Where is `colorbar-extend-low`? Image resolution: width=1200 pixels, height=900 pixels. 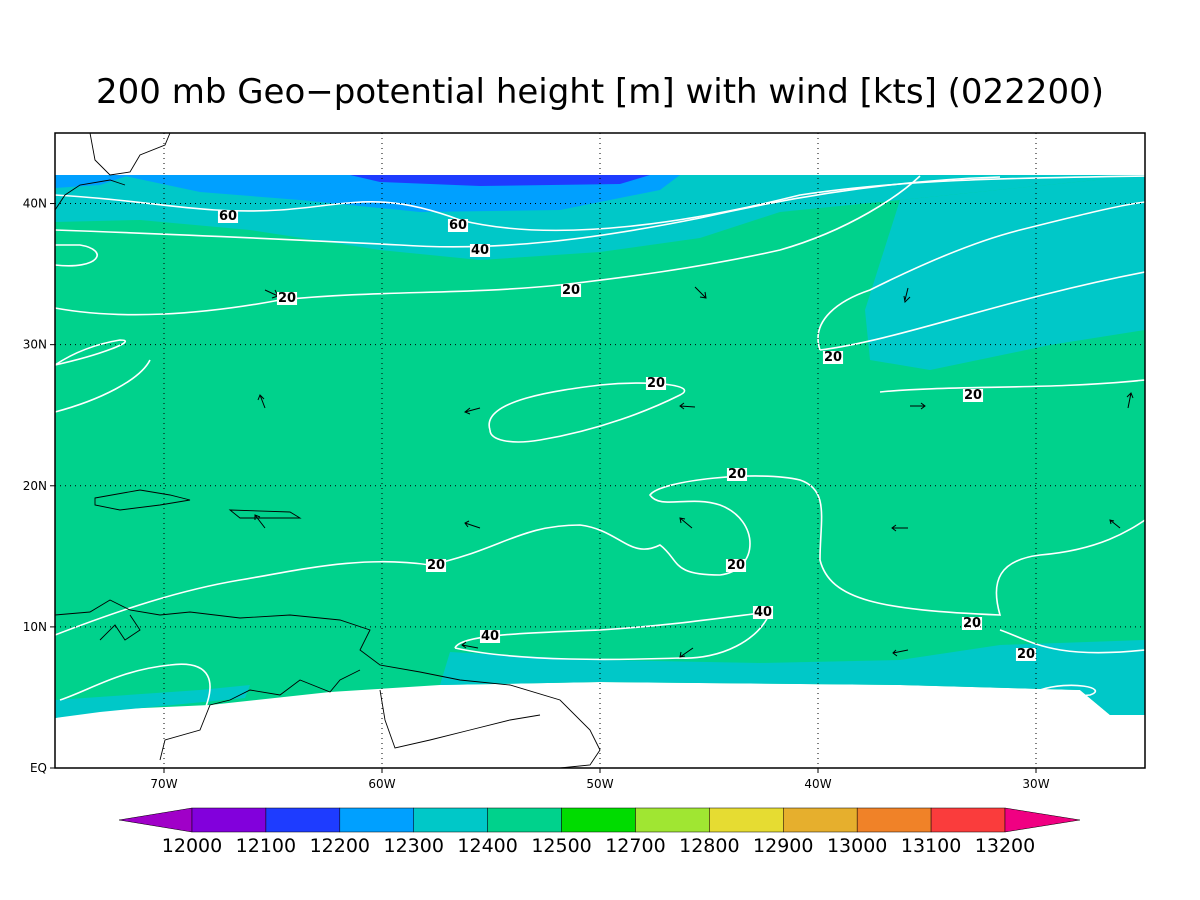
colorbar-extend-low is located at coordinates (155, 820).